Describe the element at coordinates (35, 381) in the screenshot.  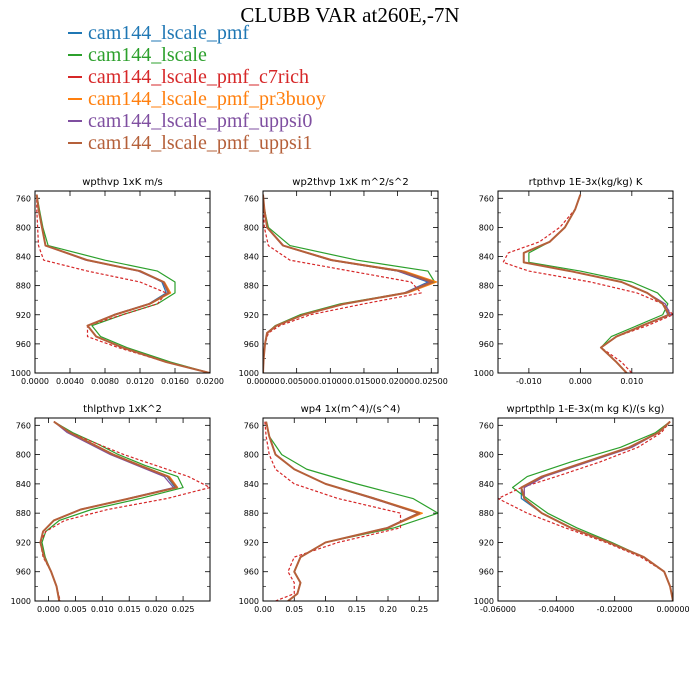
I see `x-tick-label: 0.0000` at that location.